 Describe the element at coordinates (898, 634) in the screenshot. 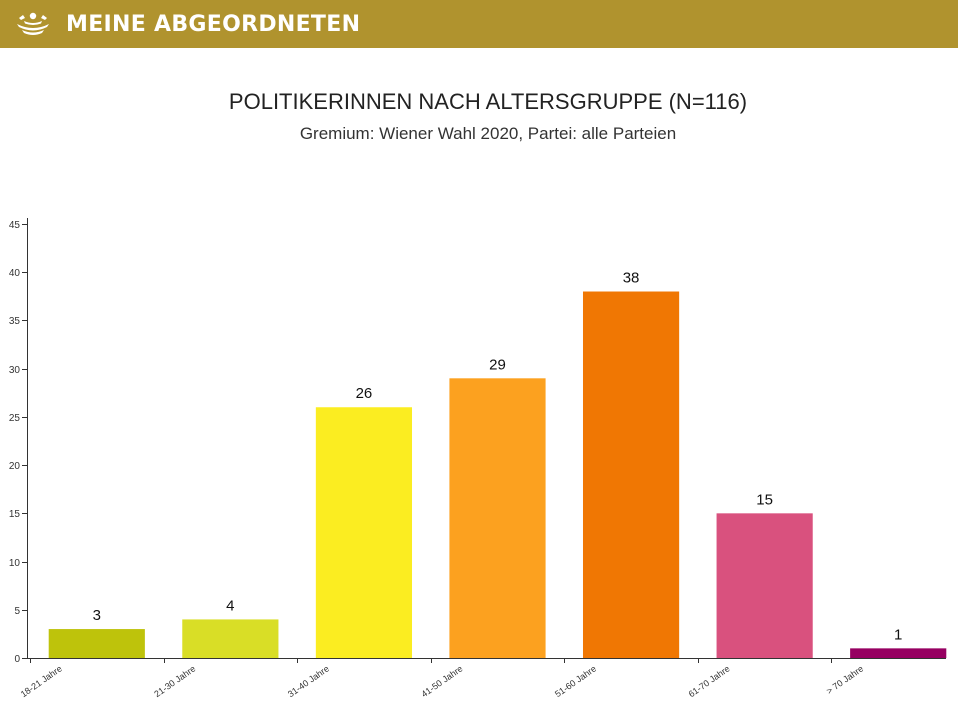

I see `bar-value-label: 1` at that location.